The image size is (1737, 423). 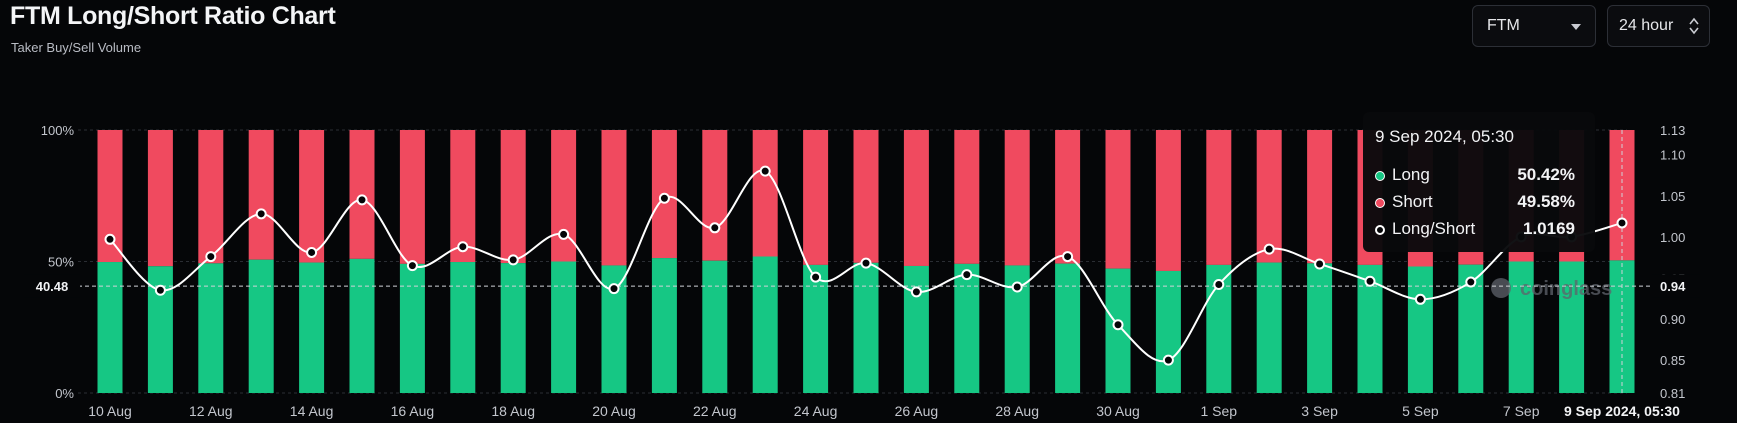 I want to click on x-tick-label: 14 Aug, so click(x=312, y=411).